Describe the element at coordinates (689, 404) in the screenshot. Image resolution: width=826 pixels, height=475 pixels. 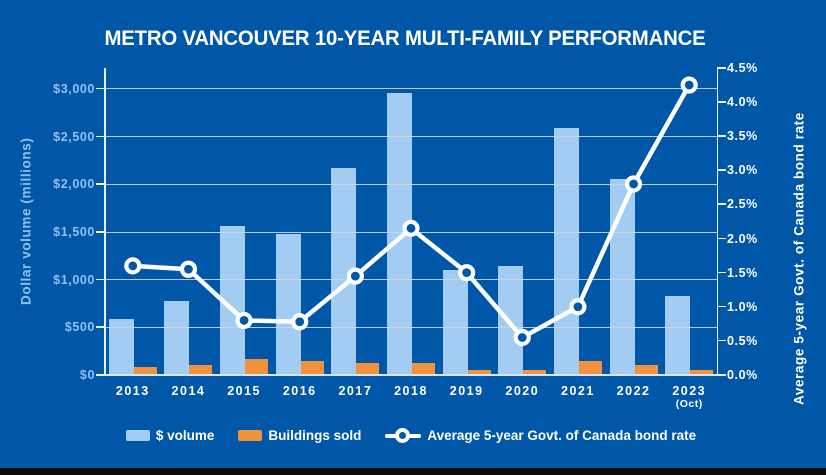
I see `x-axis-sublabel: (Oct)` at that location.